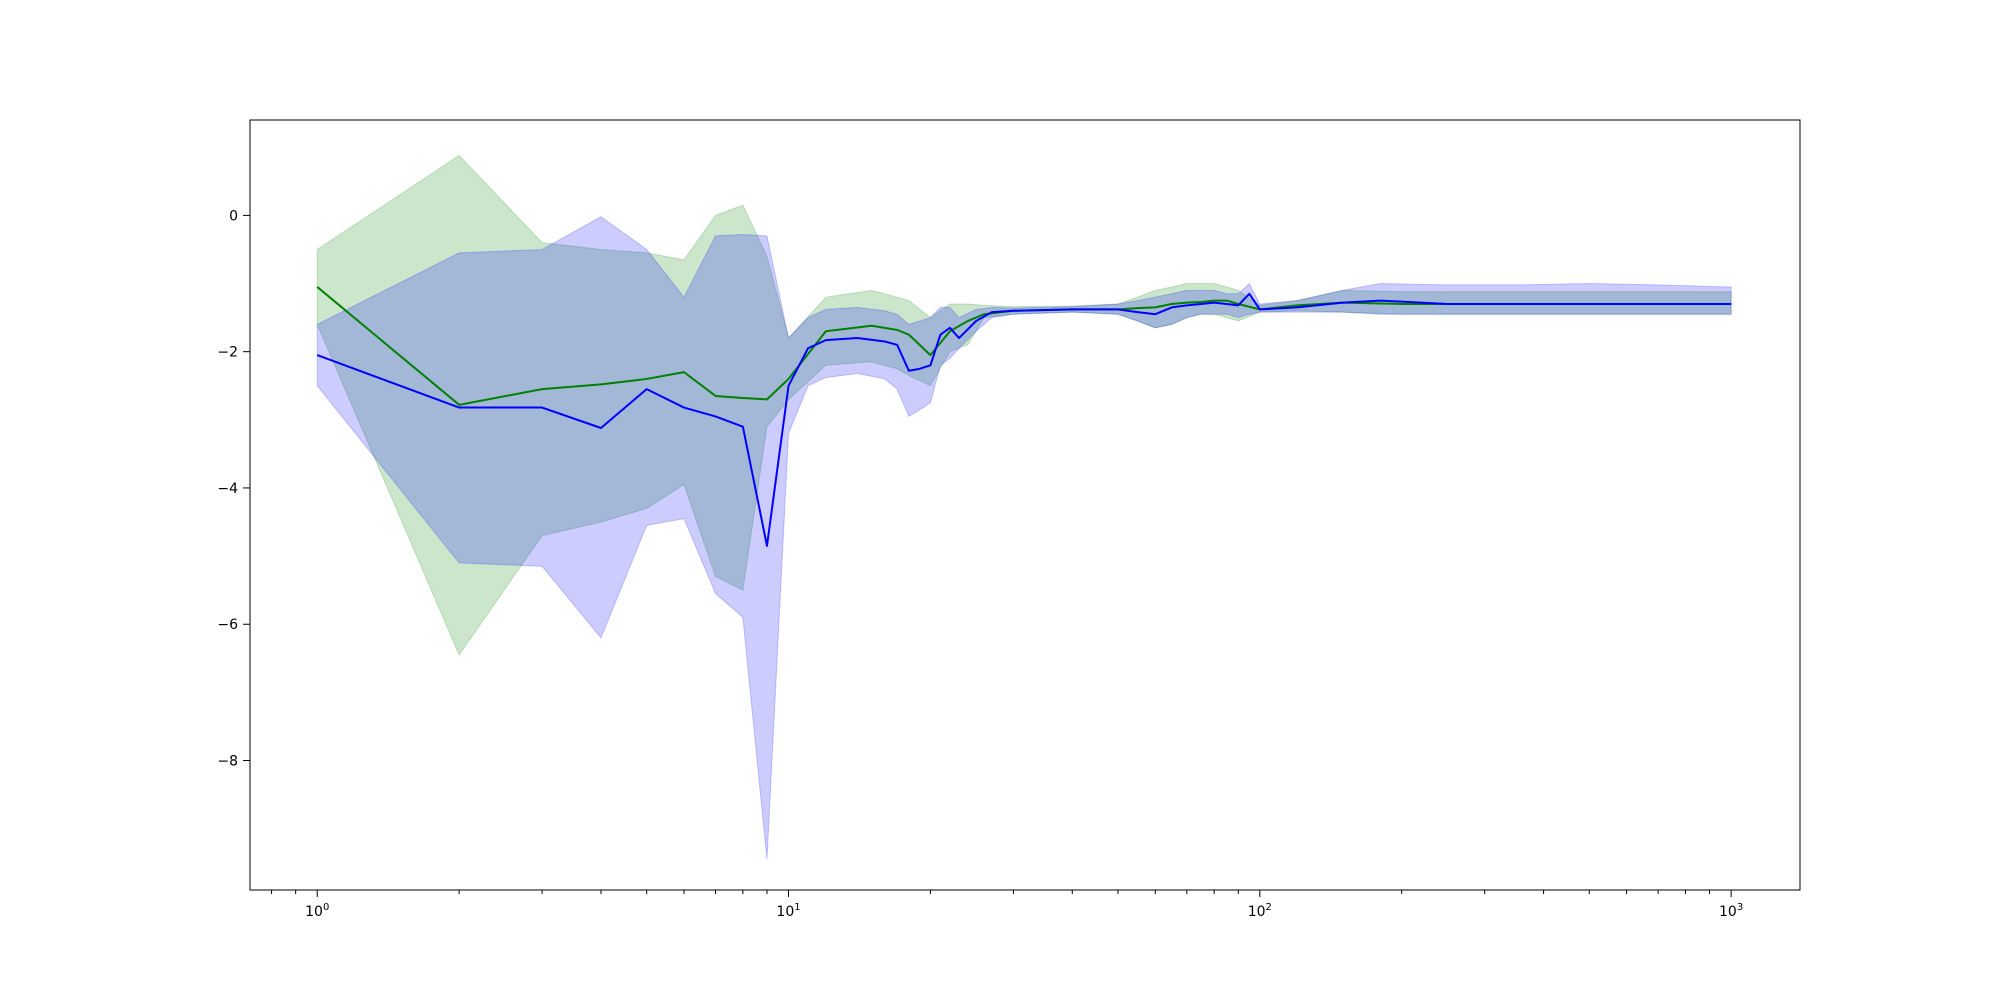 This screenshot has width=2000, height=1000. What do you see at coordinates (317, 911) in the screenshot?
I see `x-tick-label: 100` at bounding box center [317, 911].